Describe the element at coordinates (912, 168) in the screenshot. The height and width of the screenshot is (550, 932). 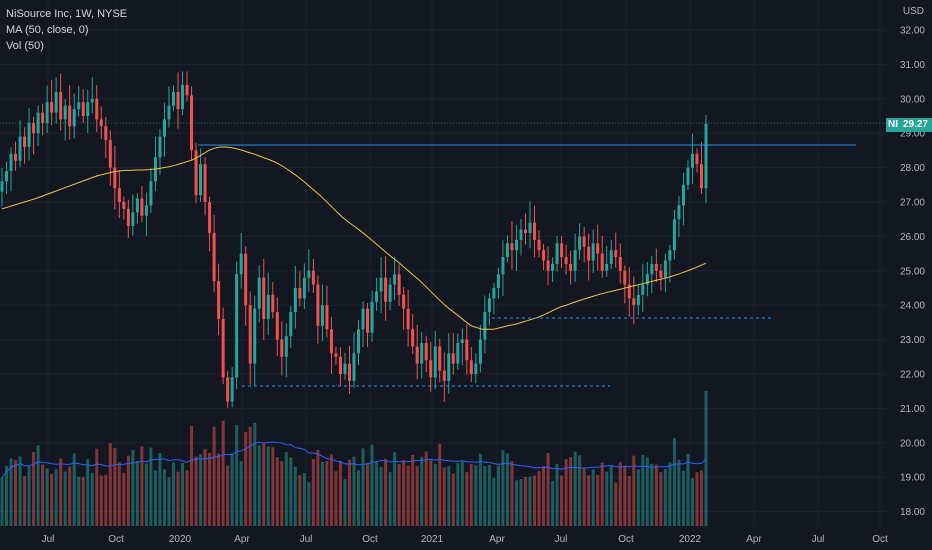
I see `y-tick-label: 28.00` at that location.